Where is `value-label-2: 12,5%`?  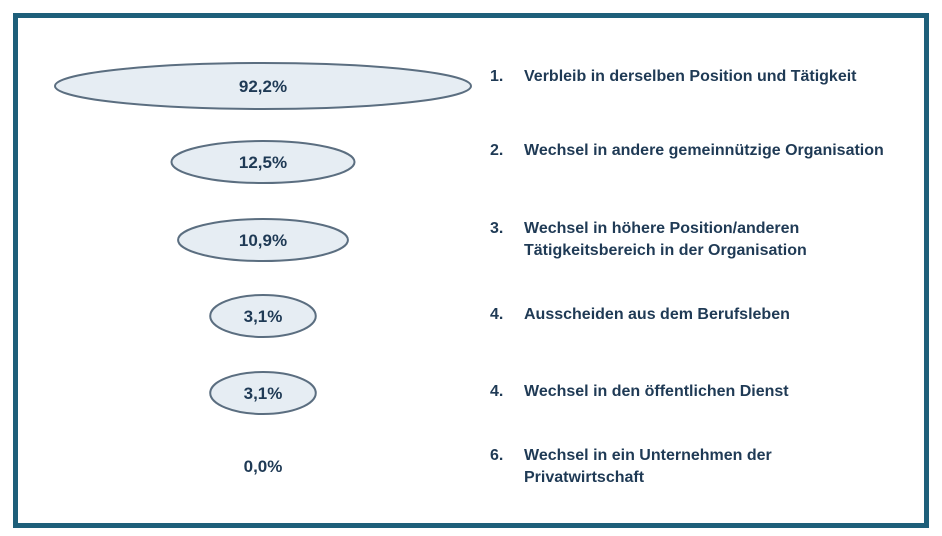 value-label-2: 12,5% is located at coordinates (263, 162).